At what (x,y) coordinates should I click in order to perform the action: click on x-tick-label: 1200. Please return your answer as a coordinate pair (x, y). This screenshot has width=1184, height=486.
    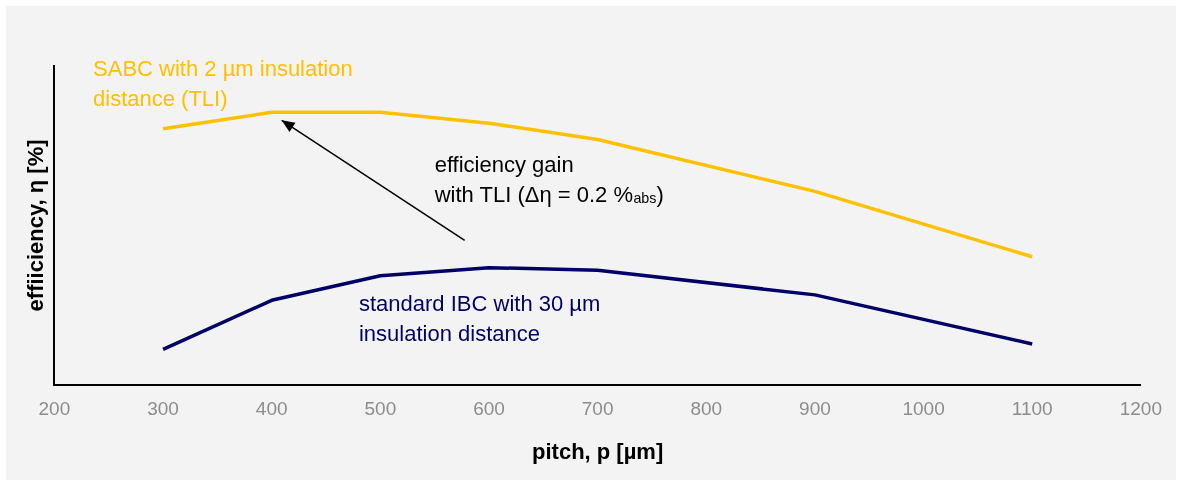
    Looking at the image, I should click on (1141, 409).